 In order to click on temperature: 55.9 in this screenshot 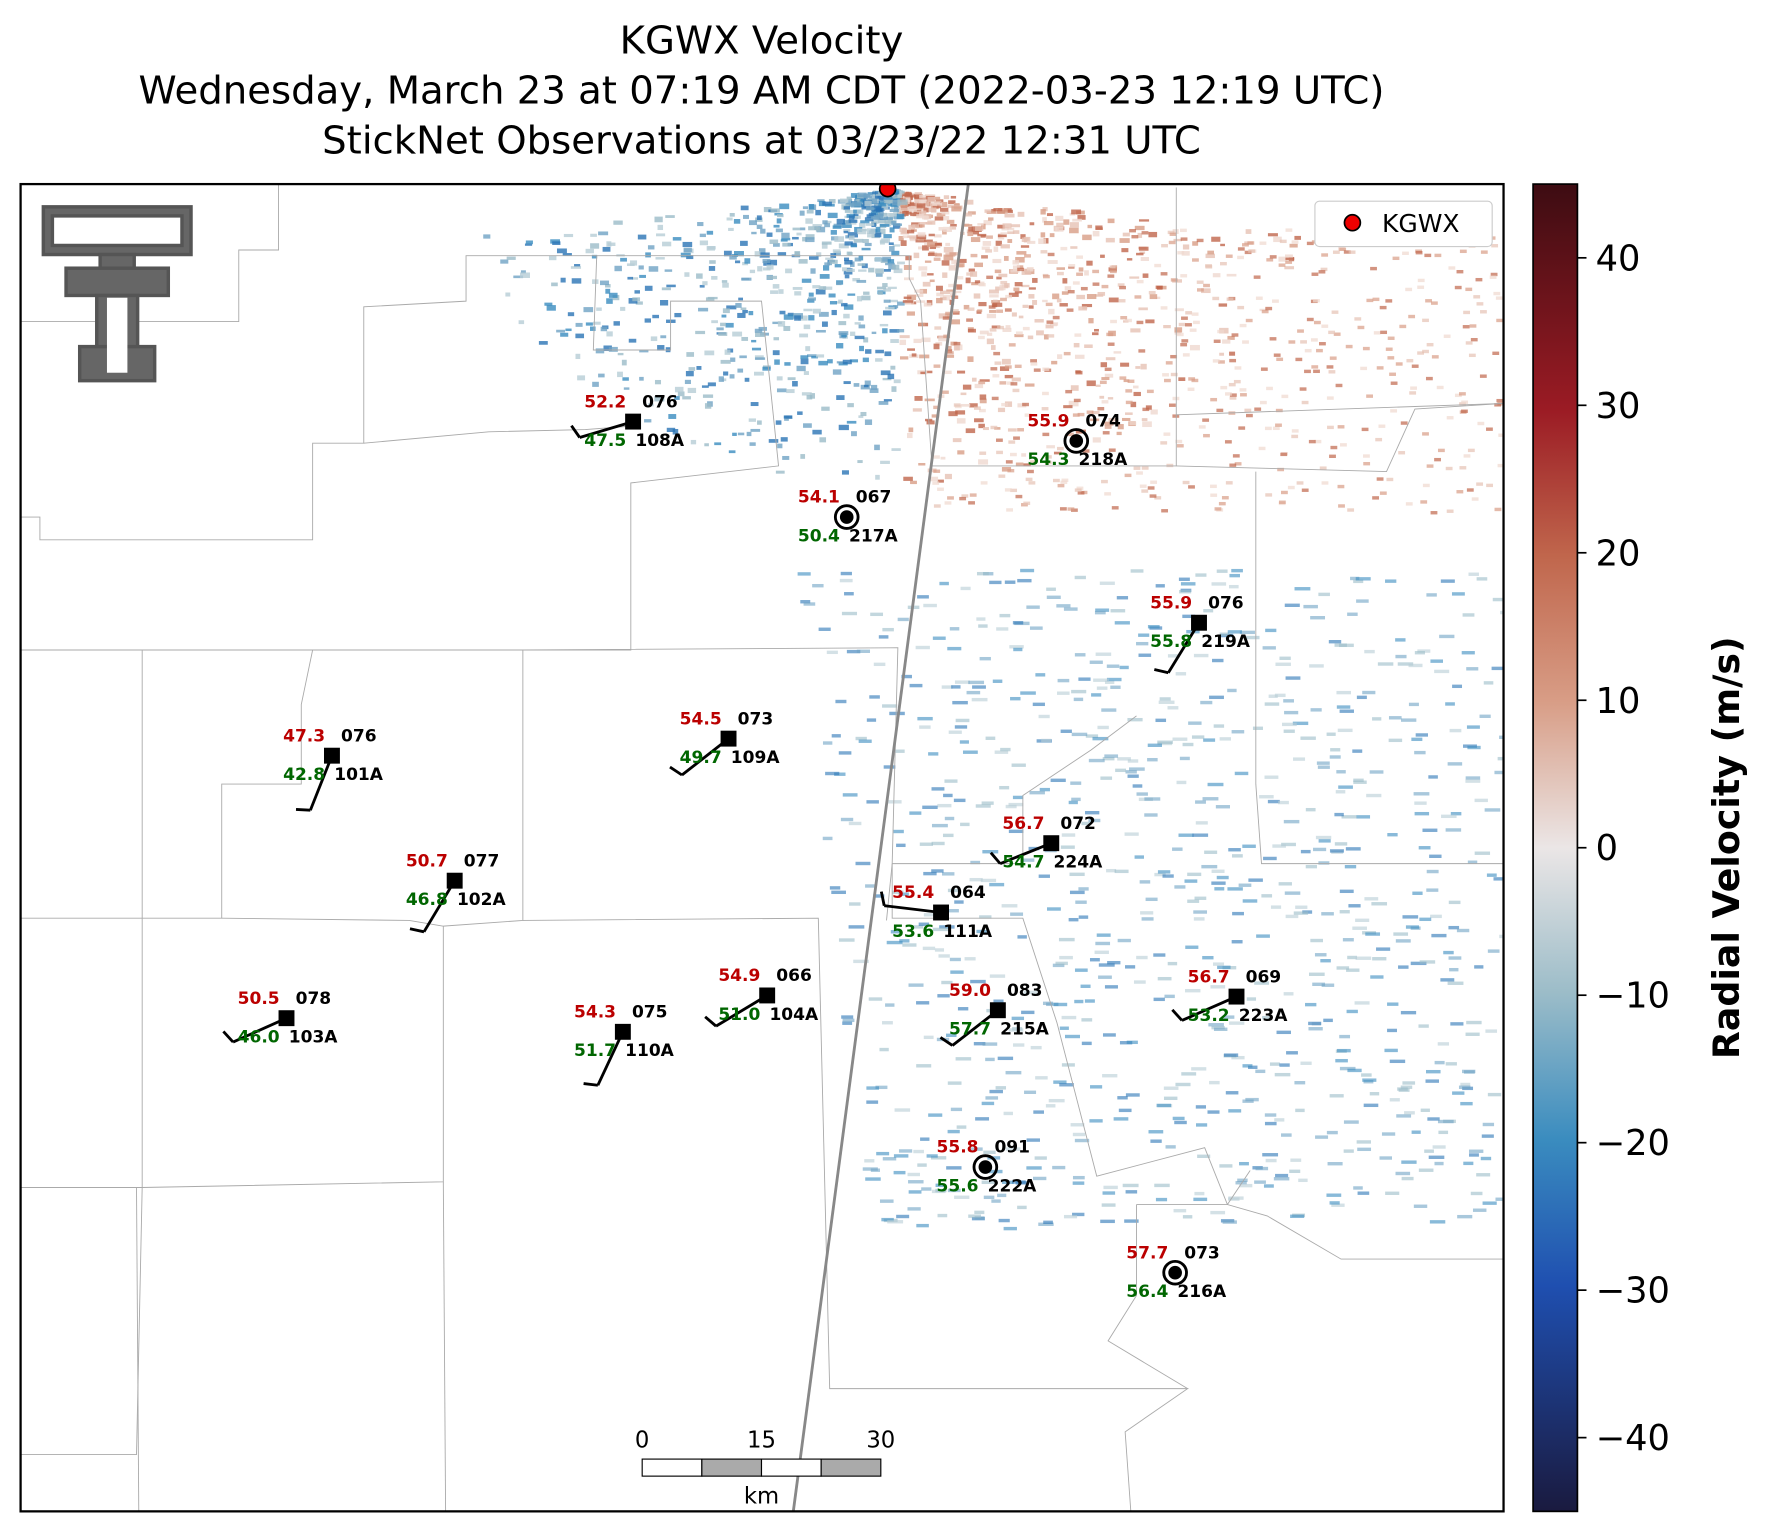, I will do `click(1171, 603)`.